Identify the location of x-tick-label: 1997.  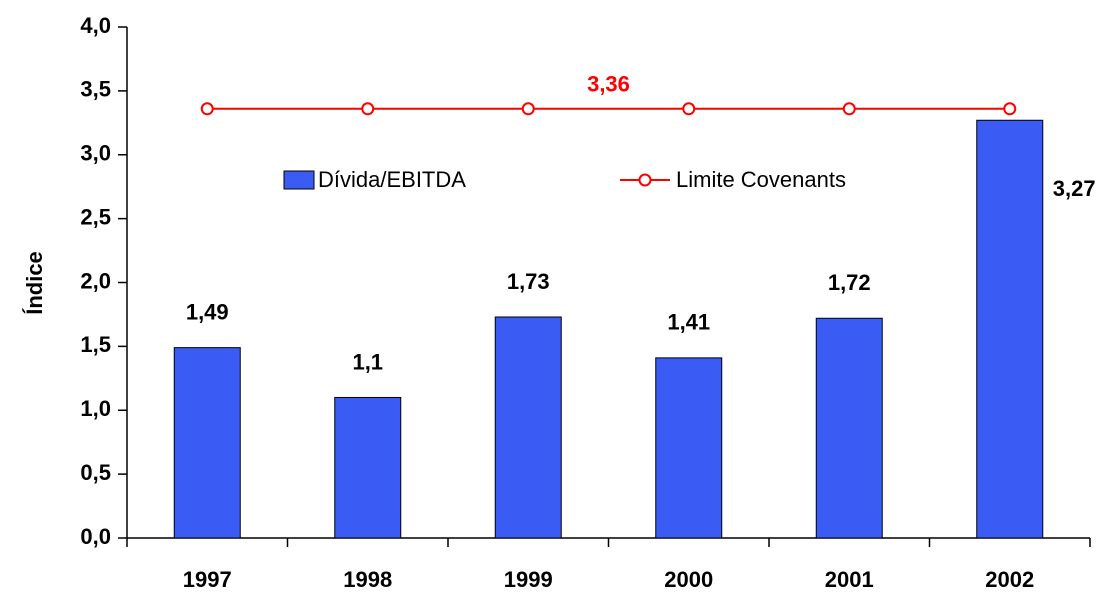
(207, 579).